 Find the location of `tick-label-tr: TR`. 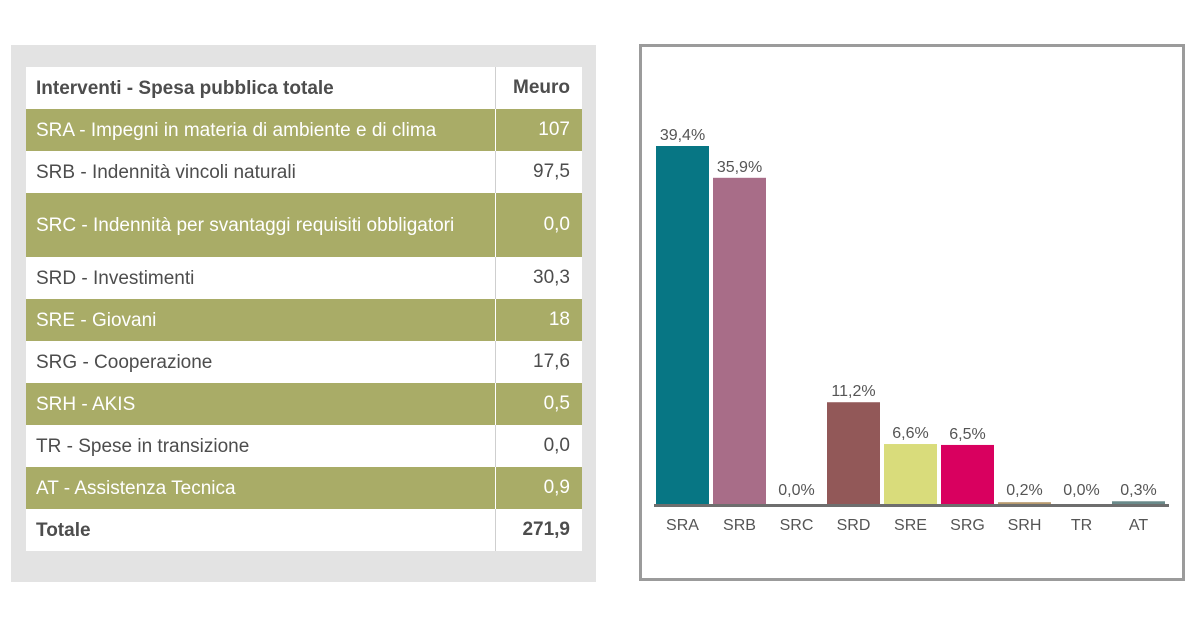

tick-label-tr: TR is located at coordinates (1081, 525).